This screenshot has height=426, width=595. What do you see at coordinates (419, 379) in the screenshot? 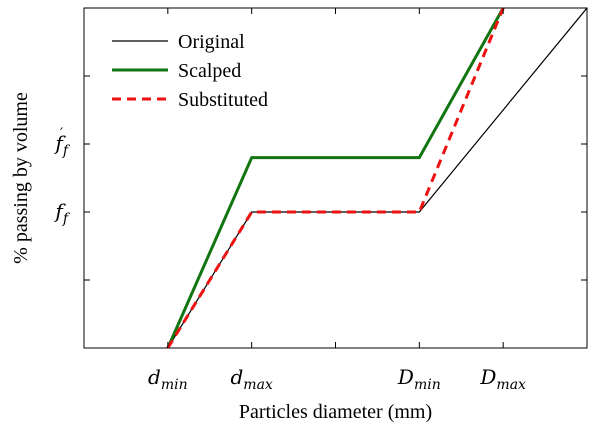
I see `x-tick-label: Dmin` at bounding box center [419, 379].